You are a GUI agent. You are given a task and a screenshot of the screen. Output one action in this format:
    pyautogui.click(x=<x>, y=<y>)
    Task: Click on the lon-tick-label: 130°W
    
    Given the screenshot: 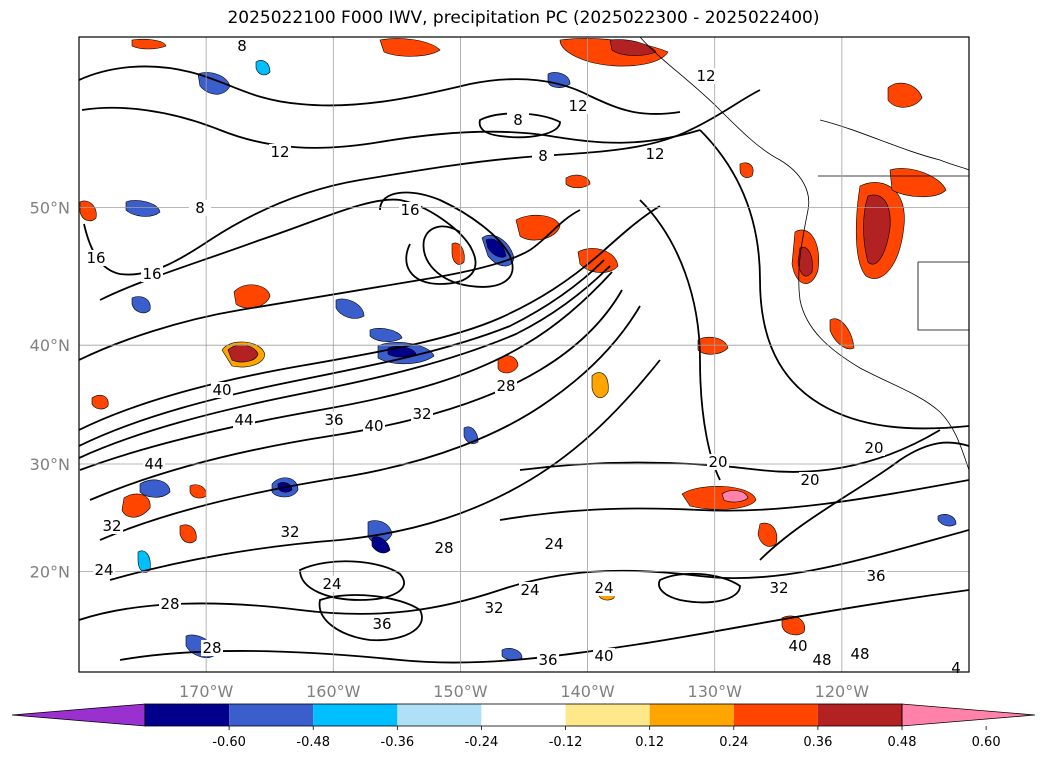 What is the action you would take?
    pyautogui.click(x=715, y=691)
    